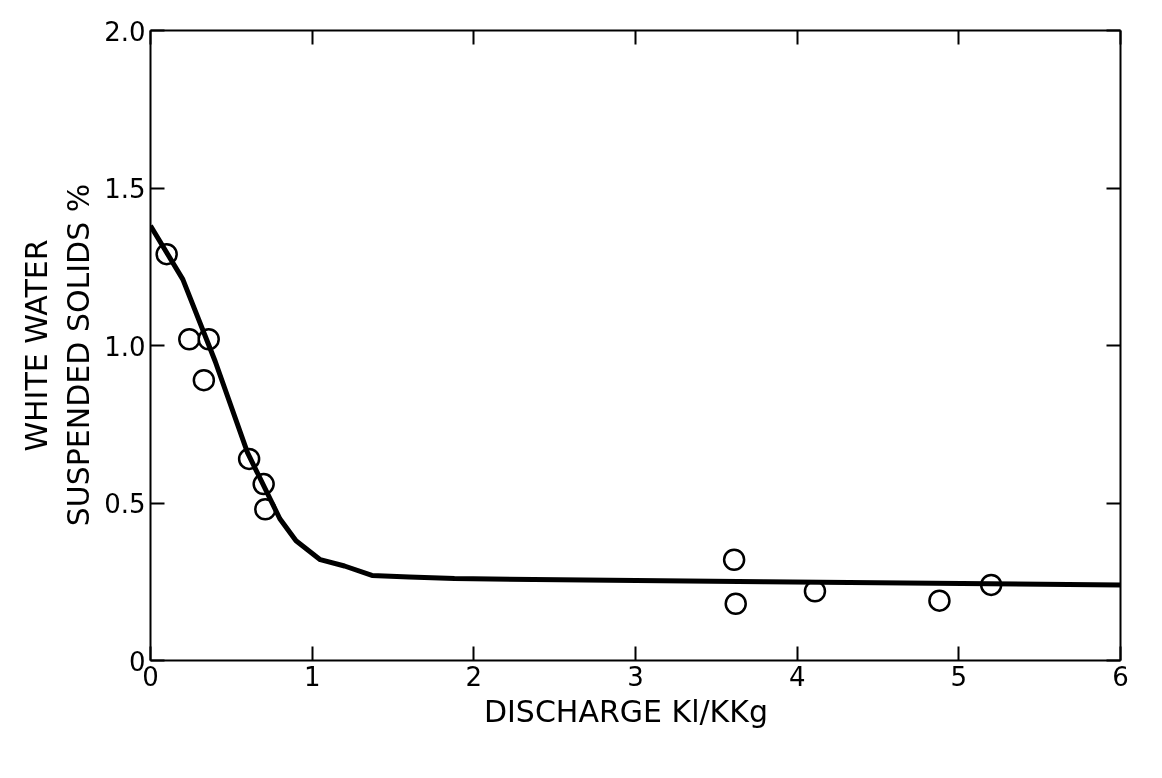  What do you see at coordinates (626, 711) in the screenshot?
I see `x-axis-title: DISCHARGE Kl/KKg` at bounding box center [626, 711].